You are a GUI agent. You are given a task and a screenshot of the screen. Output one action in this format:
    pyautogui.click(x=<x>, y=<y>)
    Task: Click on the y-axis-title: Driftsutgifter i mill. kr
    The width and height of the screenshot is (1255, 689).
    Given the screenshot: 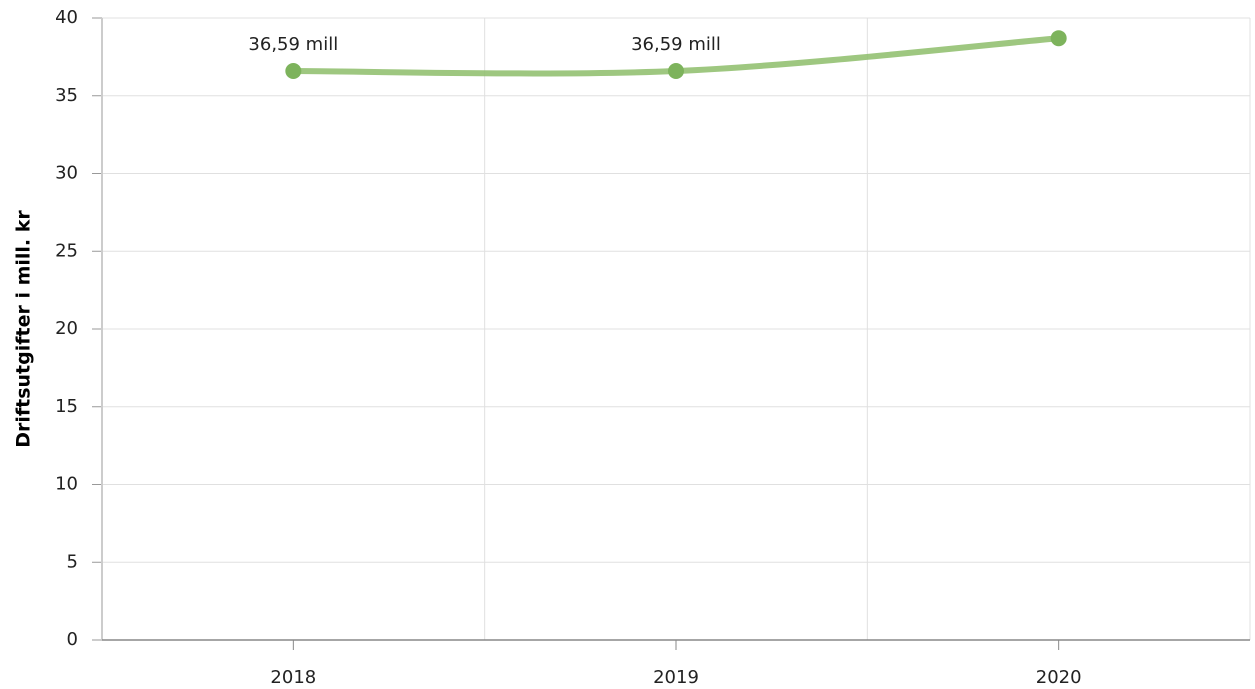 What is the action you would take?
    pyautogui.click(x=24, y=329)
    